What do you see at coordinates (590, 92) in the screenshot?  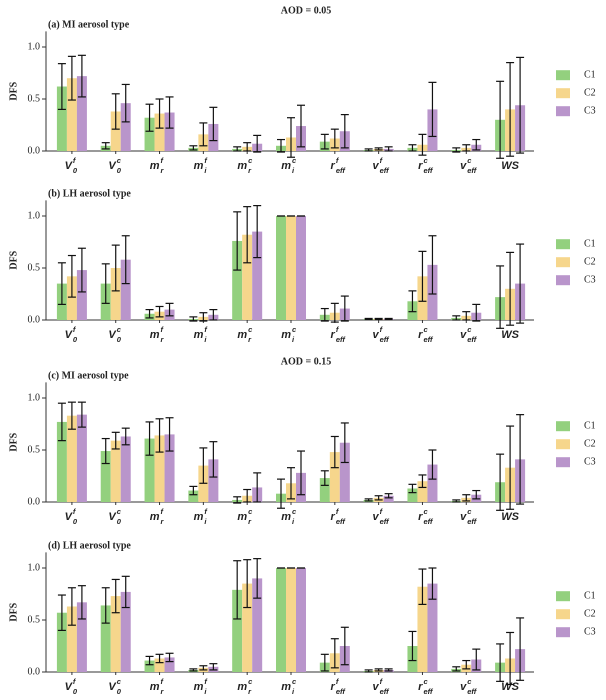 I see `legend-label: C2` at bounding box center [590, 92].